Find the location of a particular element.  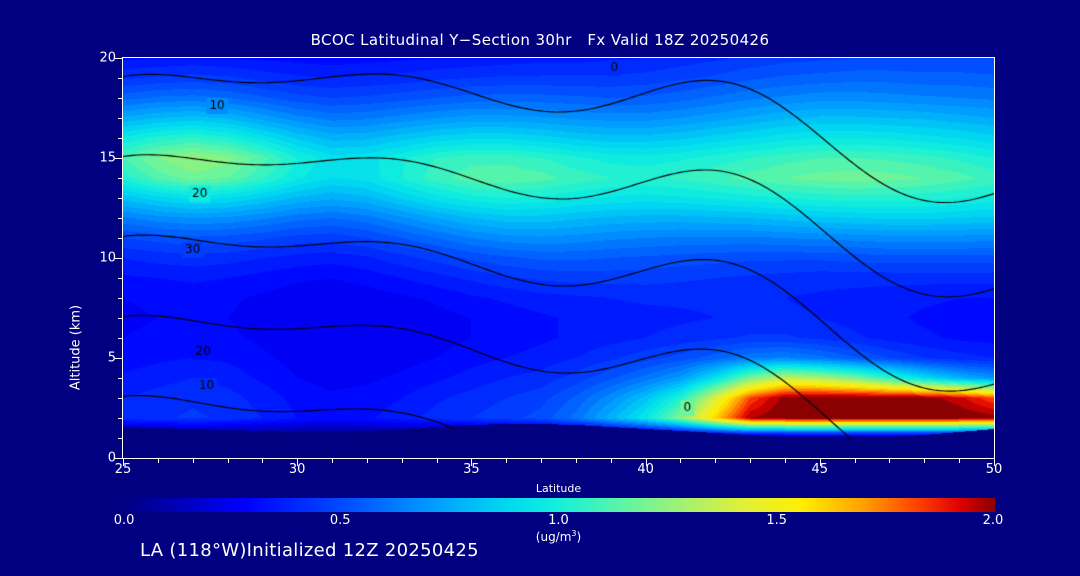

colorbar-units-paren: ) is located at coordinates (579, 537).